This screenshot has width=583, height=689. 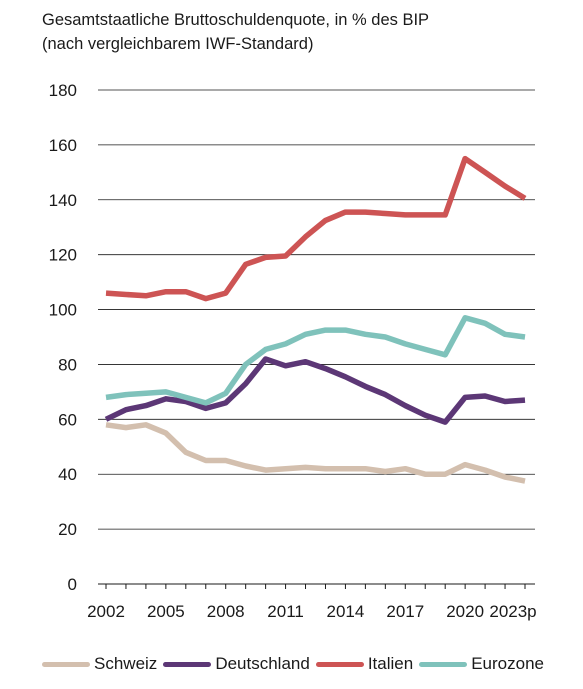 I want to click on y-tick-label: 140, so click(x=63, y=200).